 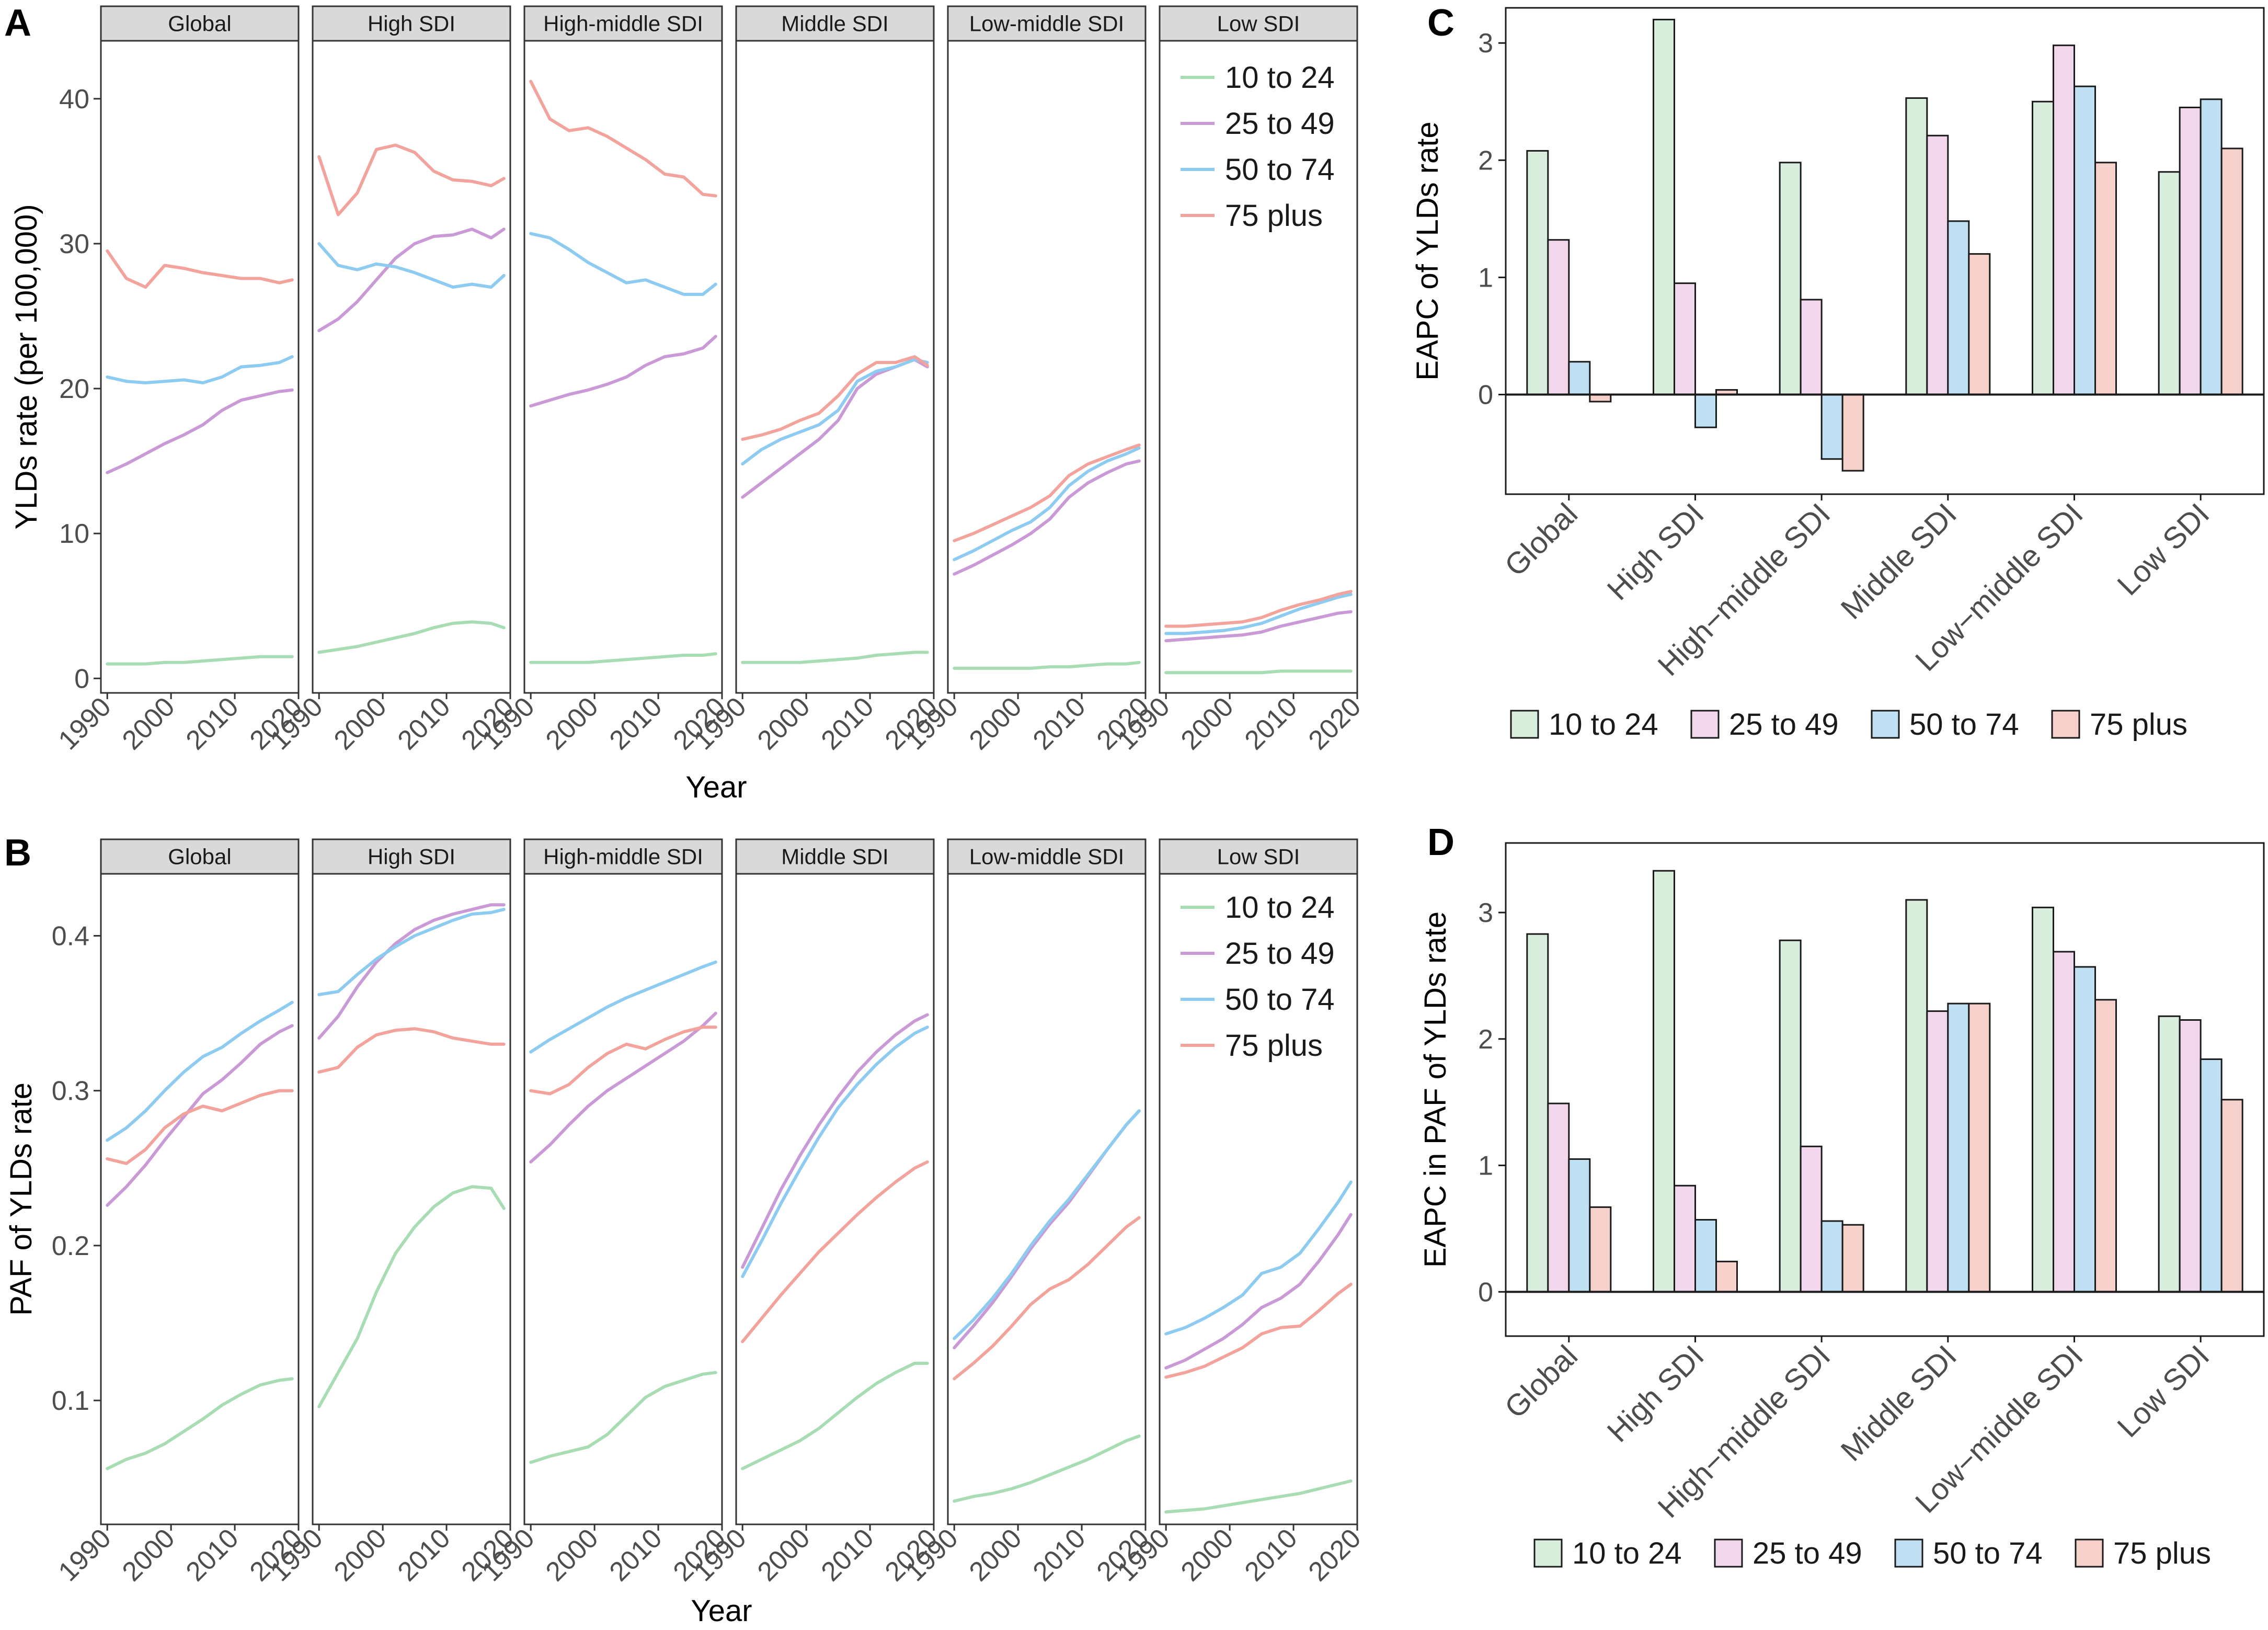 I want to click on x-axis-title: Year, so click(x=716, y=787).